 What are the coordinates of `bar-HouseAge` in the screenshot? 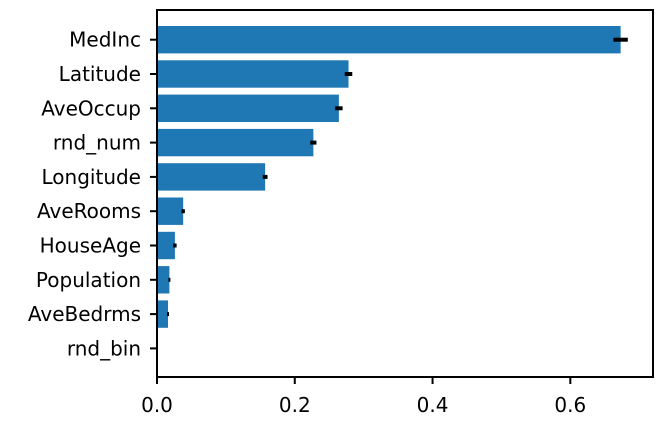 It's located at (166, 245).